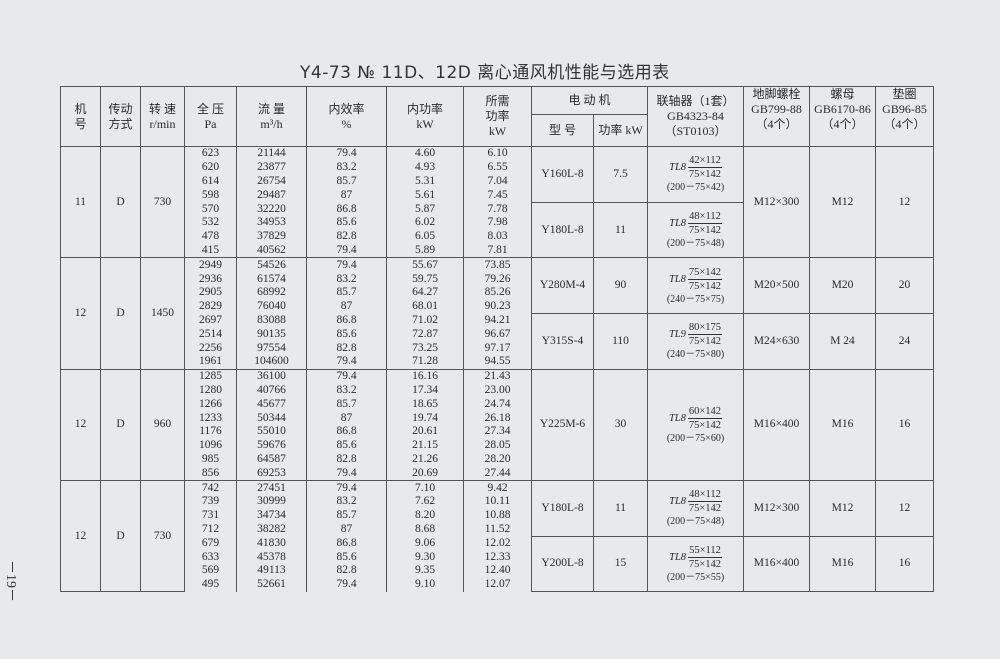  I want to click on flow-cell: 69253, so click(271, 473).